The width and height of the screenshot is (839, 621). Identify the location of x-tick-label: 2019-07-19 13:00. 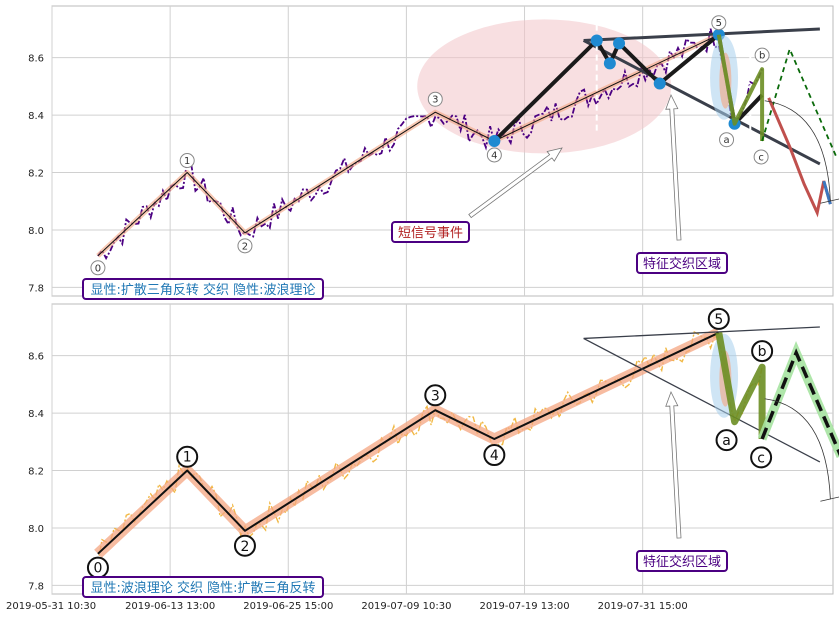
(524, 606).